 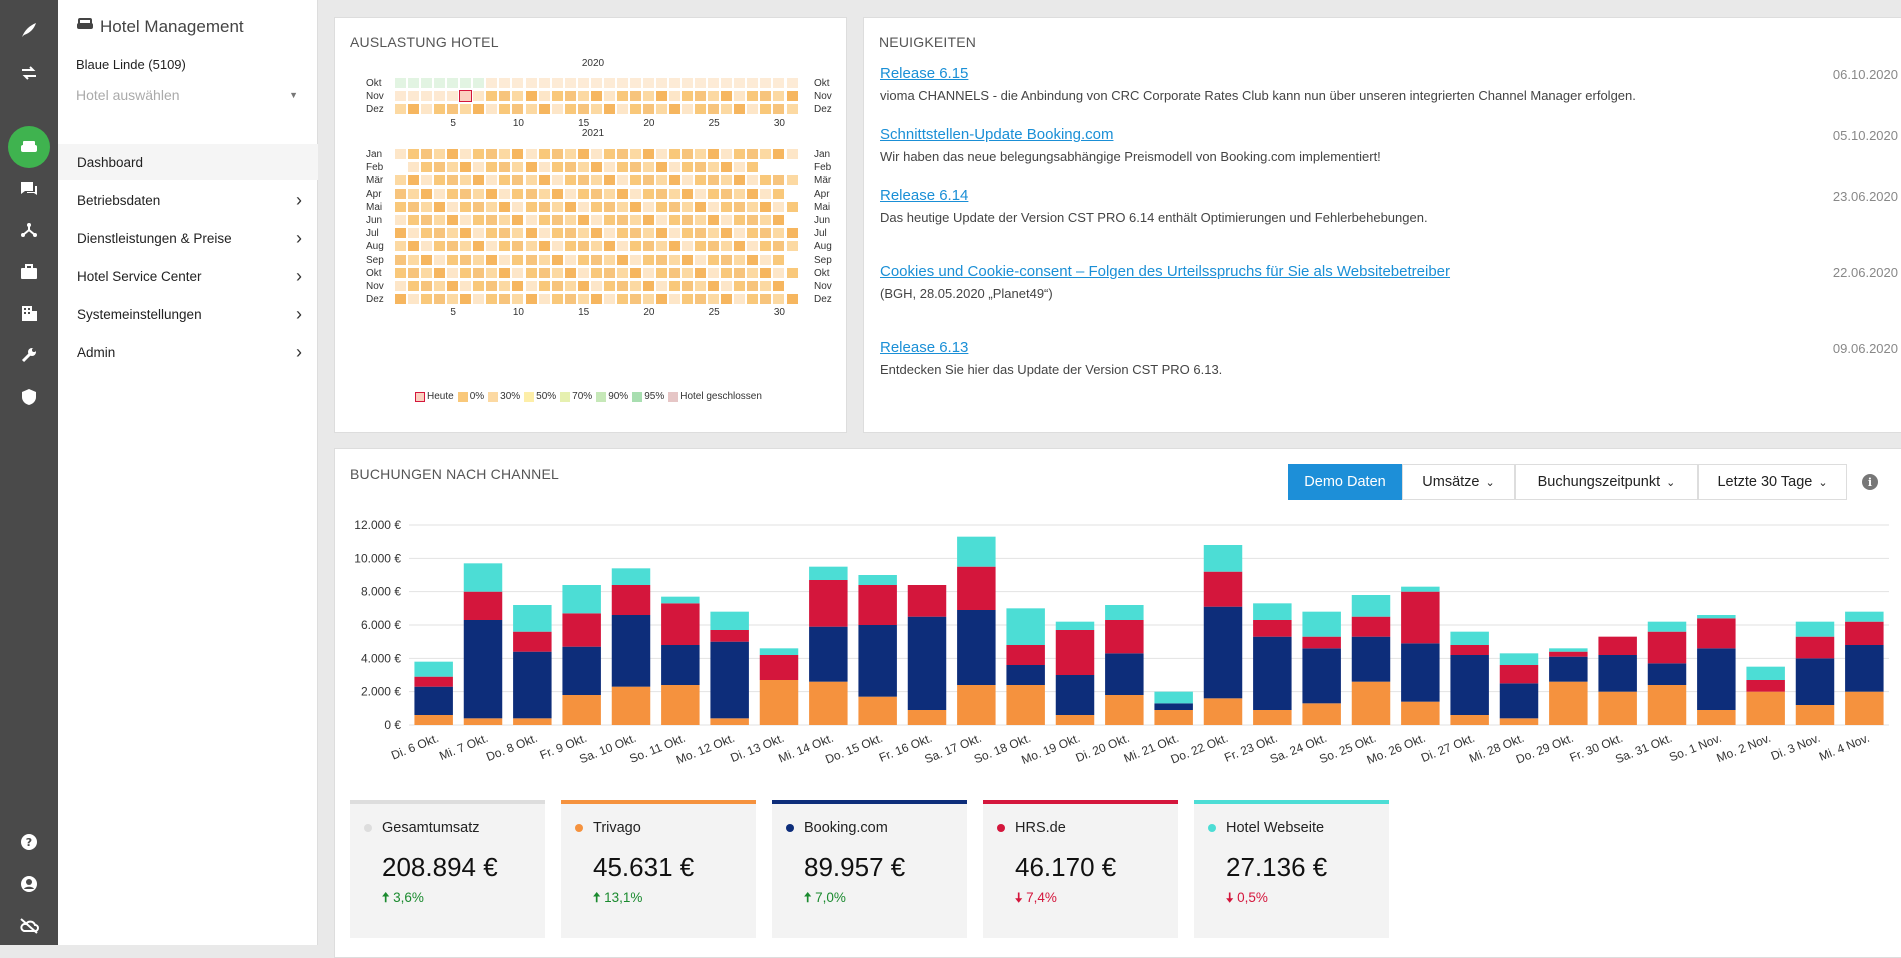 I want to click on news-link: Schnittstellen-Update Booking.com, so click(x=997, y=134).